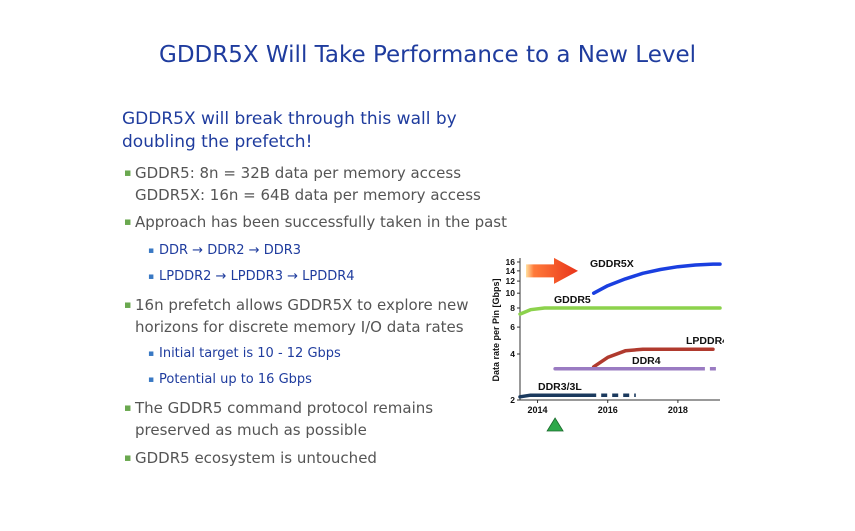 This screenshot has width=855, height=531. What do you see at coordinates (620, 311) in the screenshot?
I see `series-line-gddr5` at bounding box center [620, 311].